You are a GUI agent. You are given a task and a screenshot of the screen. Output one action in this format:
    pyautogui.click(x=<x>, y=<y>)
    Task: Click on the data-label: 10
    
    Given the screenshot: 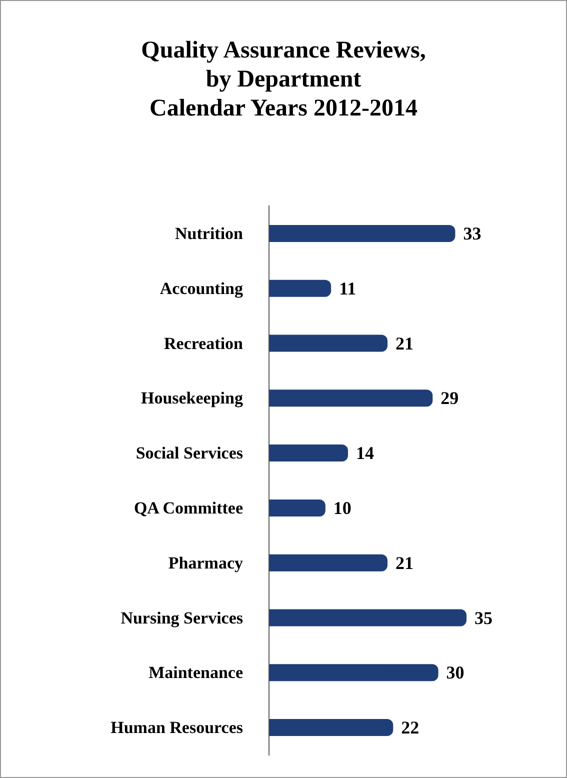 What is the action you would take?
    pyautogui.click(x=342, y=508)
    